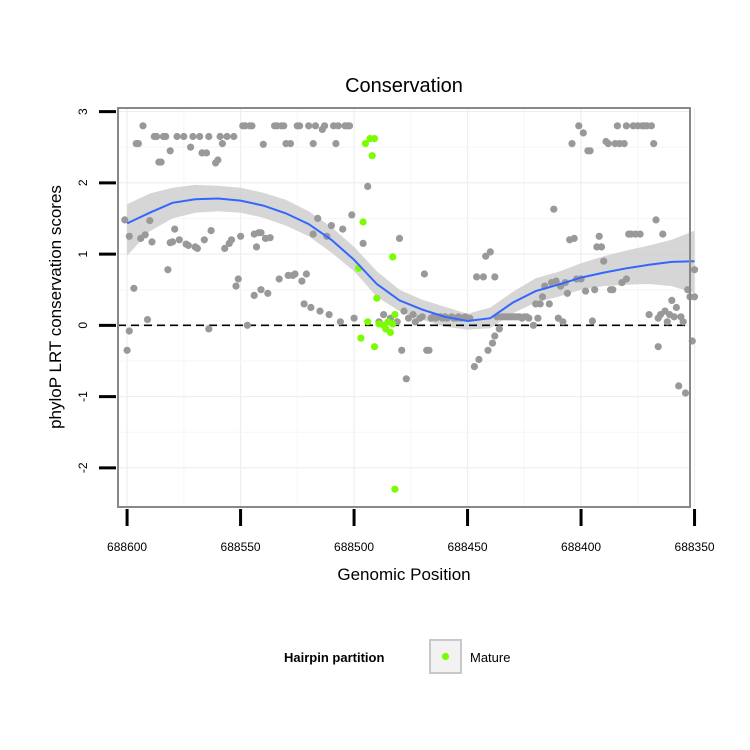 The image size is (750, 750). I want to click on y-tick-label: 2, so click(83, 182).